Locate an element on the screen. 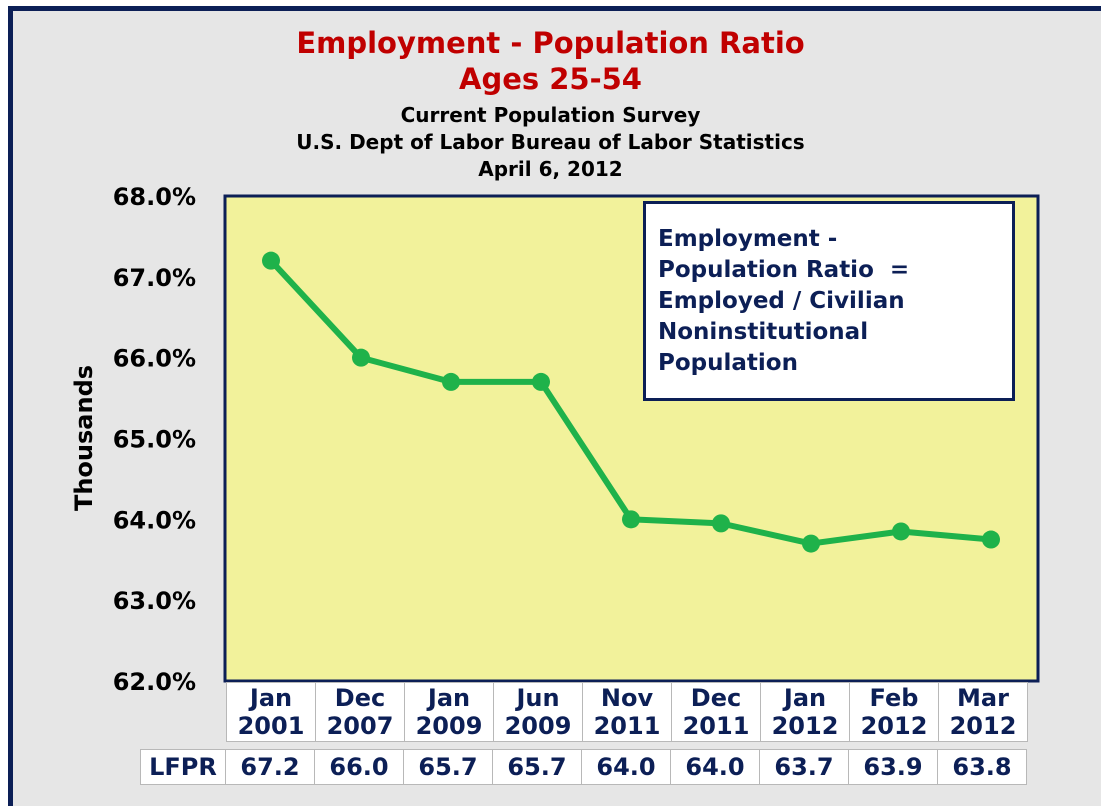 The image size is (1101, 806). y-tick-label: 65.0% is located at coordinates (154, 440).